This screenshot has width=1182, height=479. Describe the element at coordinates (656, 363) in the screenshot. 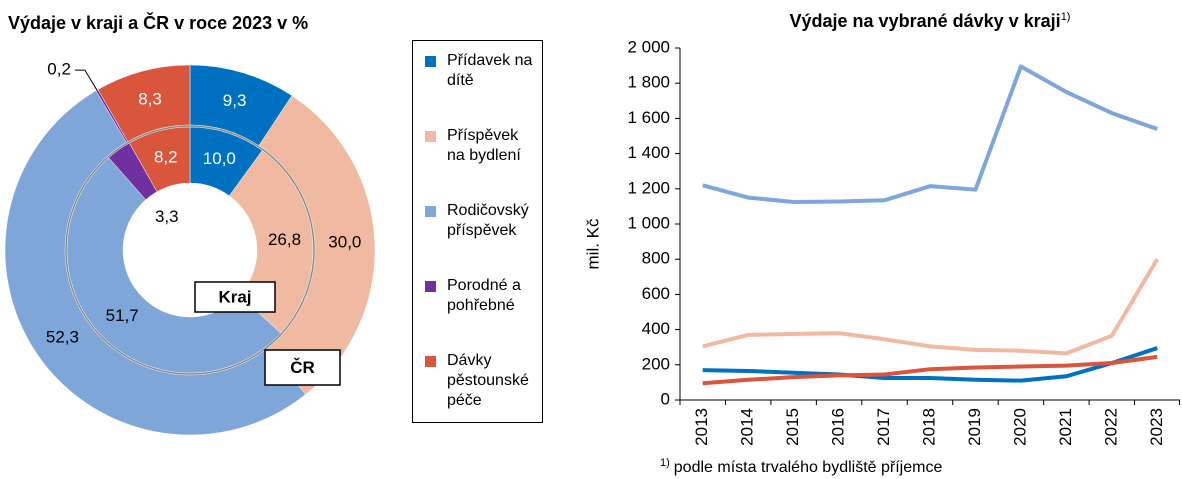

I see `y-tick-label: 200` at that location.